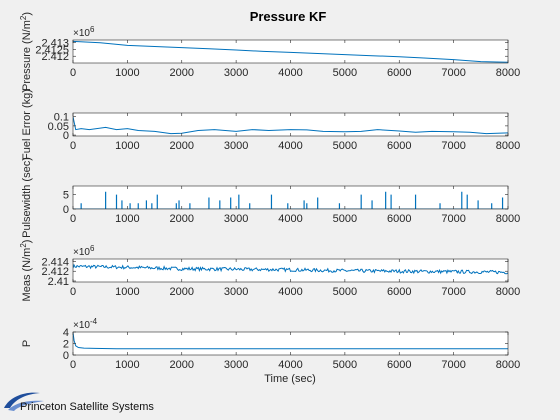 Image resolution: width=560 pixels, height=420 pixels. What do you see at coordinates (66, 345) in the screenshot?
I see `y-tick-label: 2` at bounding box center [66, 345].